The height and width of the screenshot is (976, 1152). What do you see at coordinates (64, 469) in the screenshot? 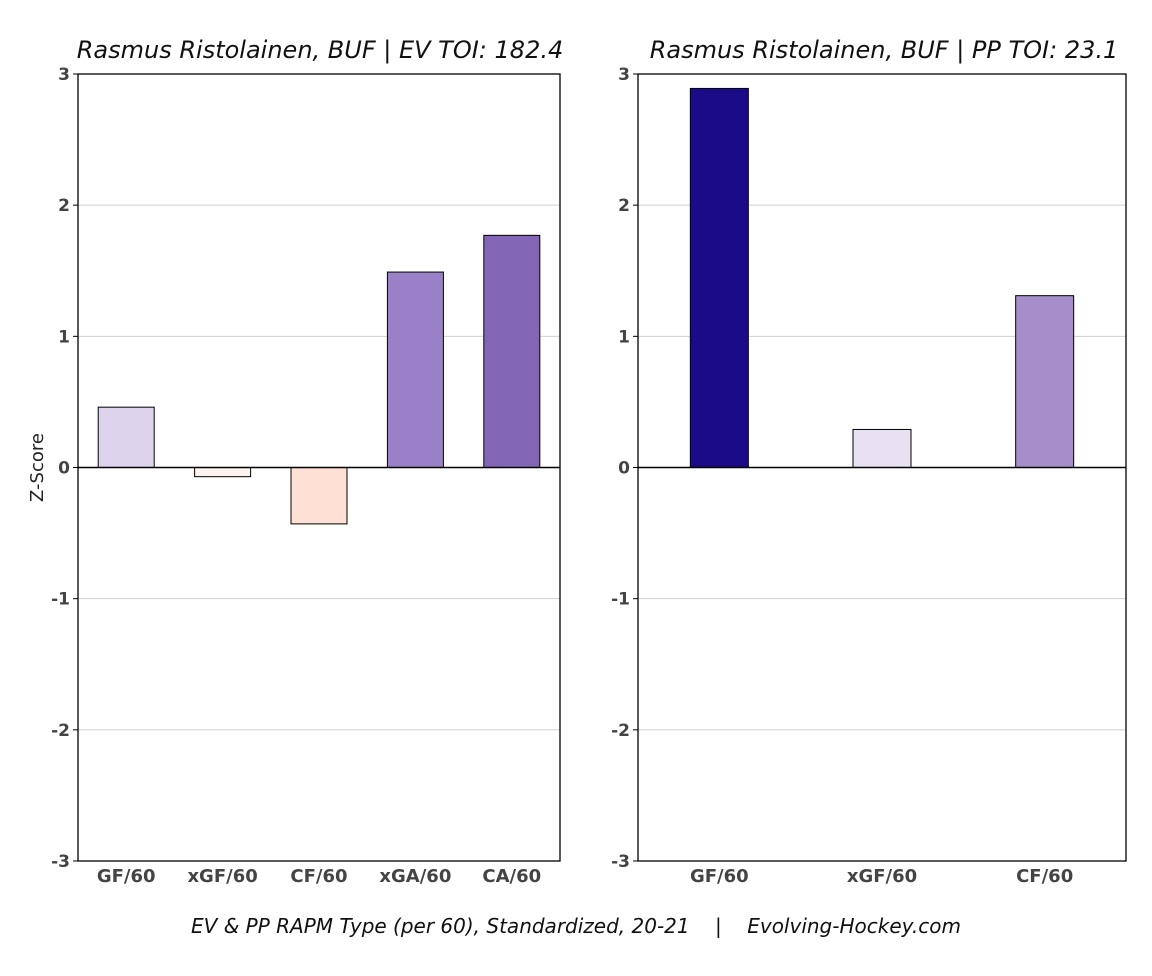
I see `panel1-y-tick-label: 0` at bounding box center [64, 469].